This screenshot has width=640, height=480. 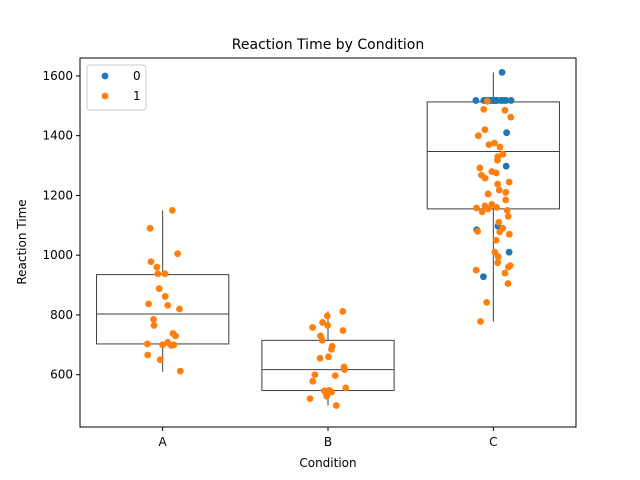 What do you see at coordinates (327, 463) in the screenshot?
I see `x-axis-label: Condition` at bounding box center [327, 463].